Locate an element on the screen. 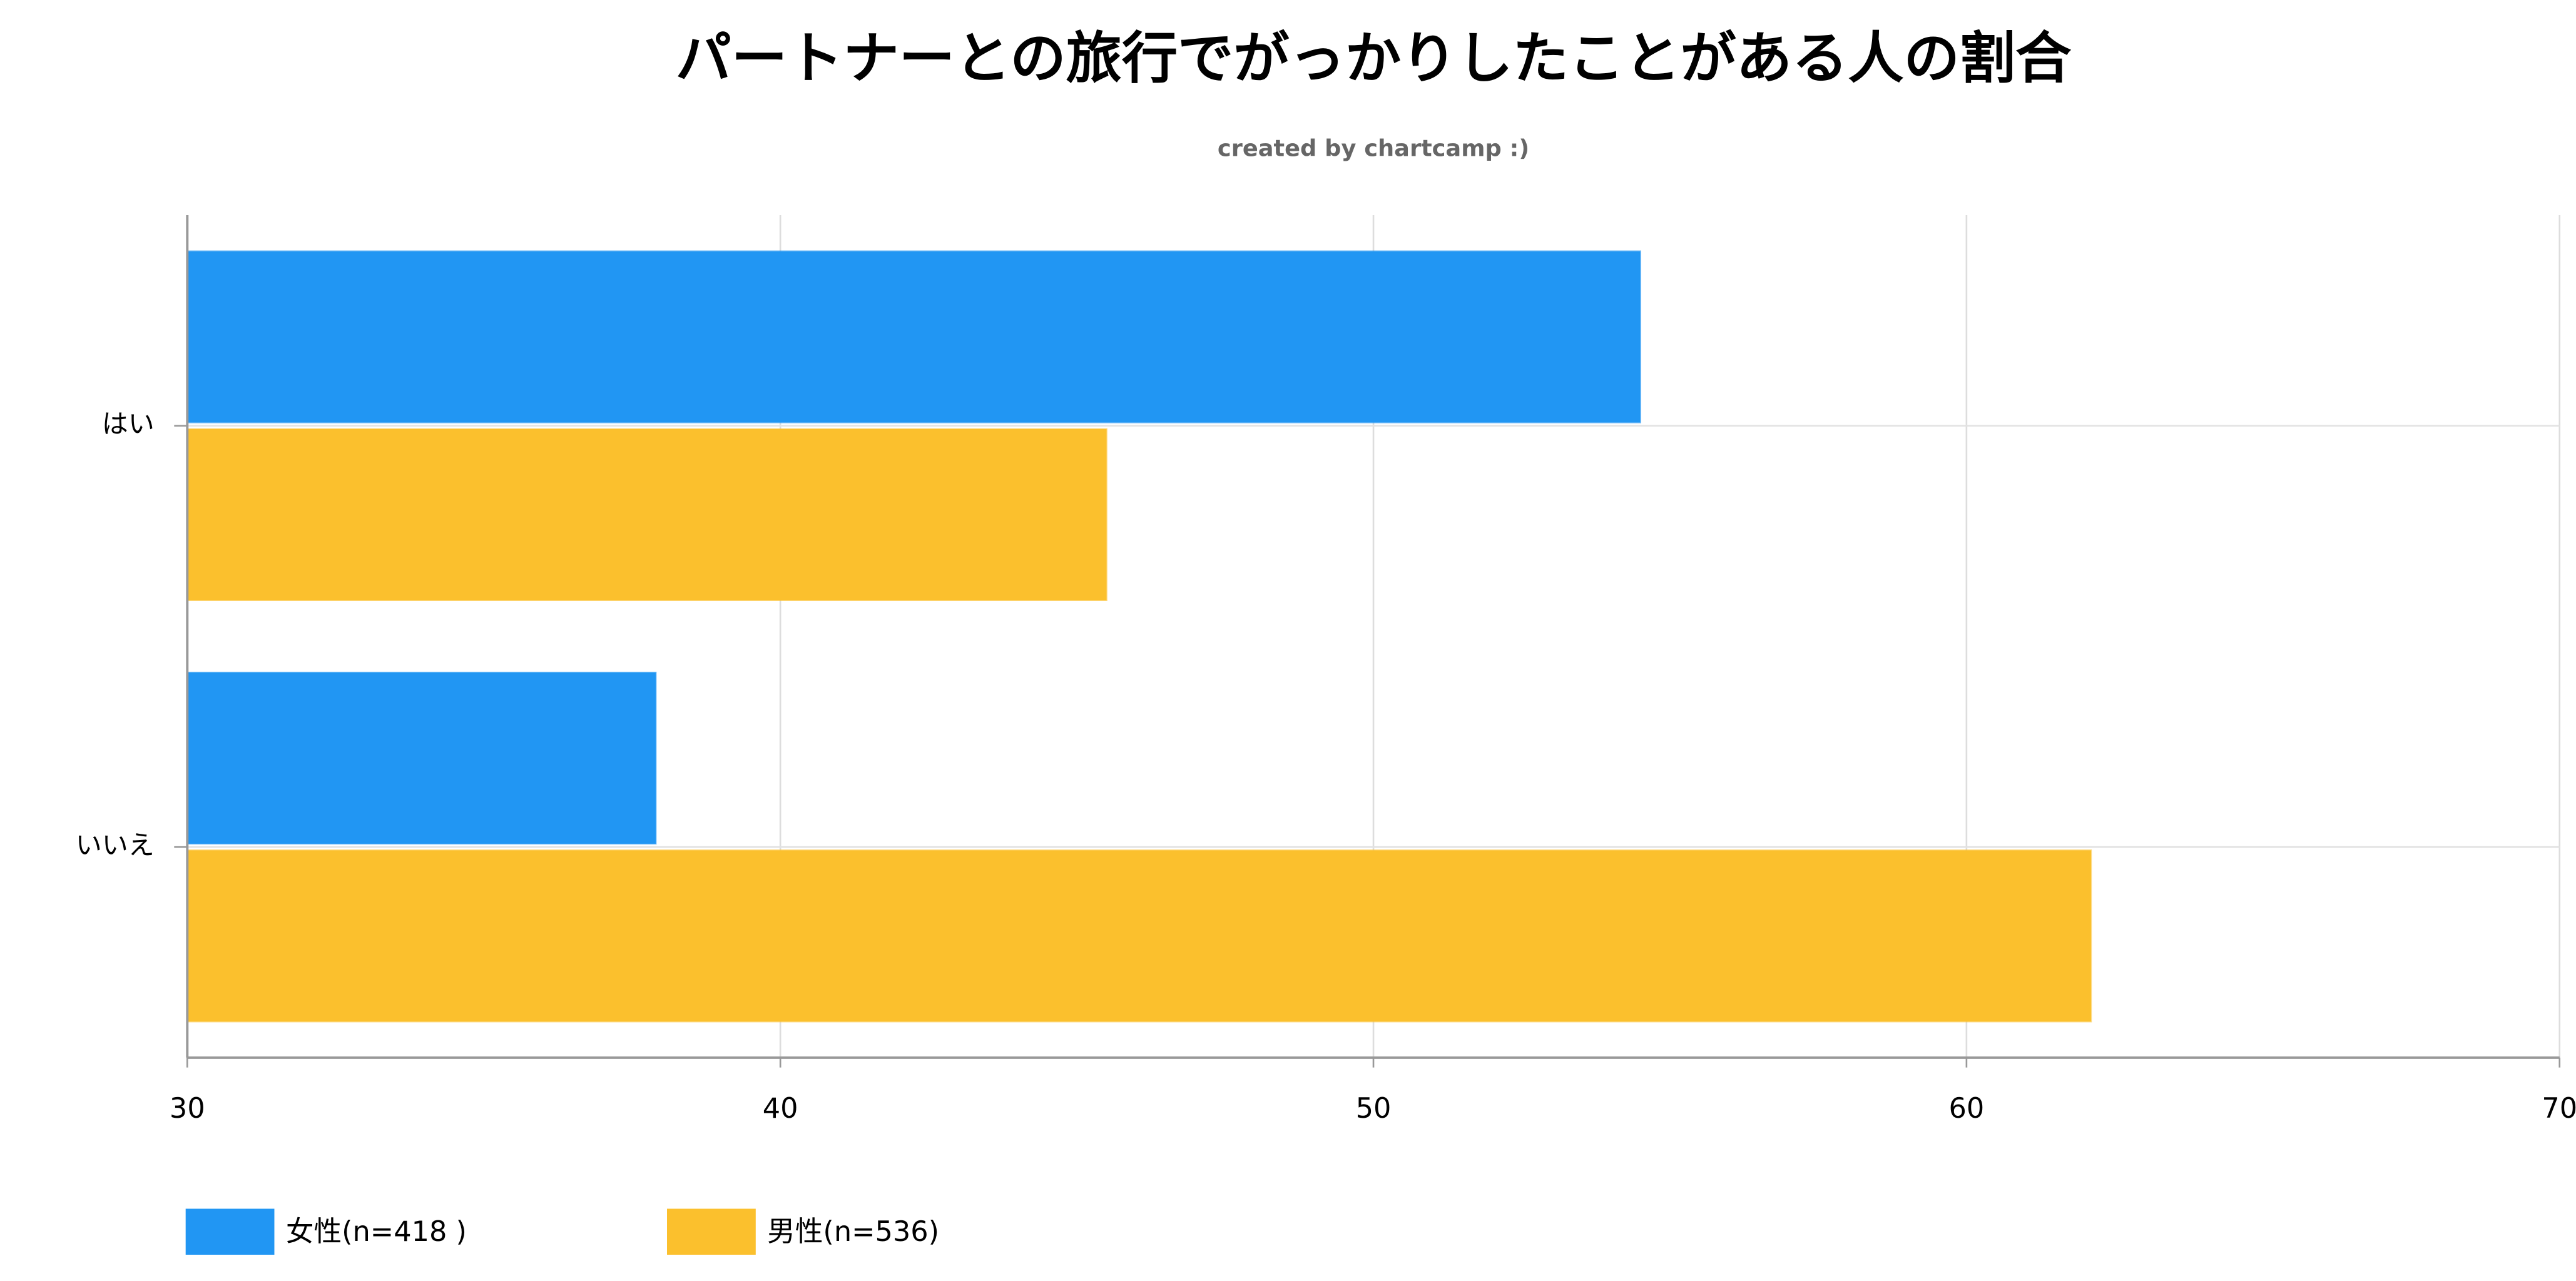  x-tick-label: 60 is located at coordinates (1966, 1108).